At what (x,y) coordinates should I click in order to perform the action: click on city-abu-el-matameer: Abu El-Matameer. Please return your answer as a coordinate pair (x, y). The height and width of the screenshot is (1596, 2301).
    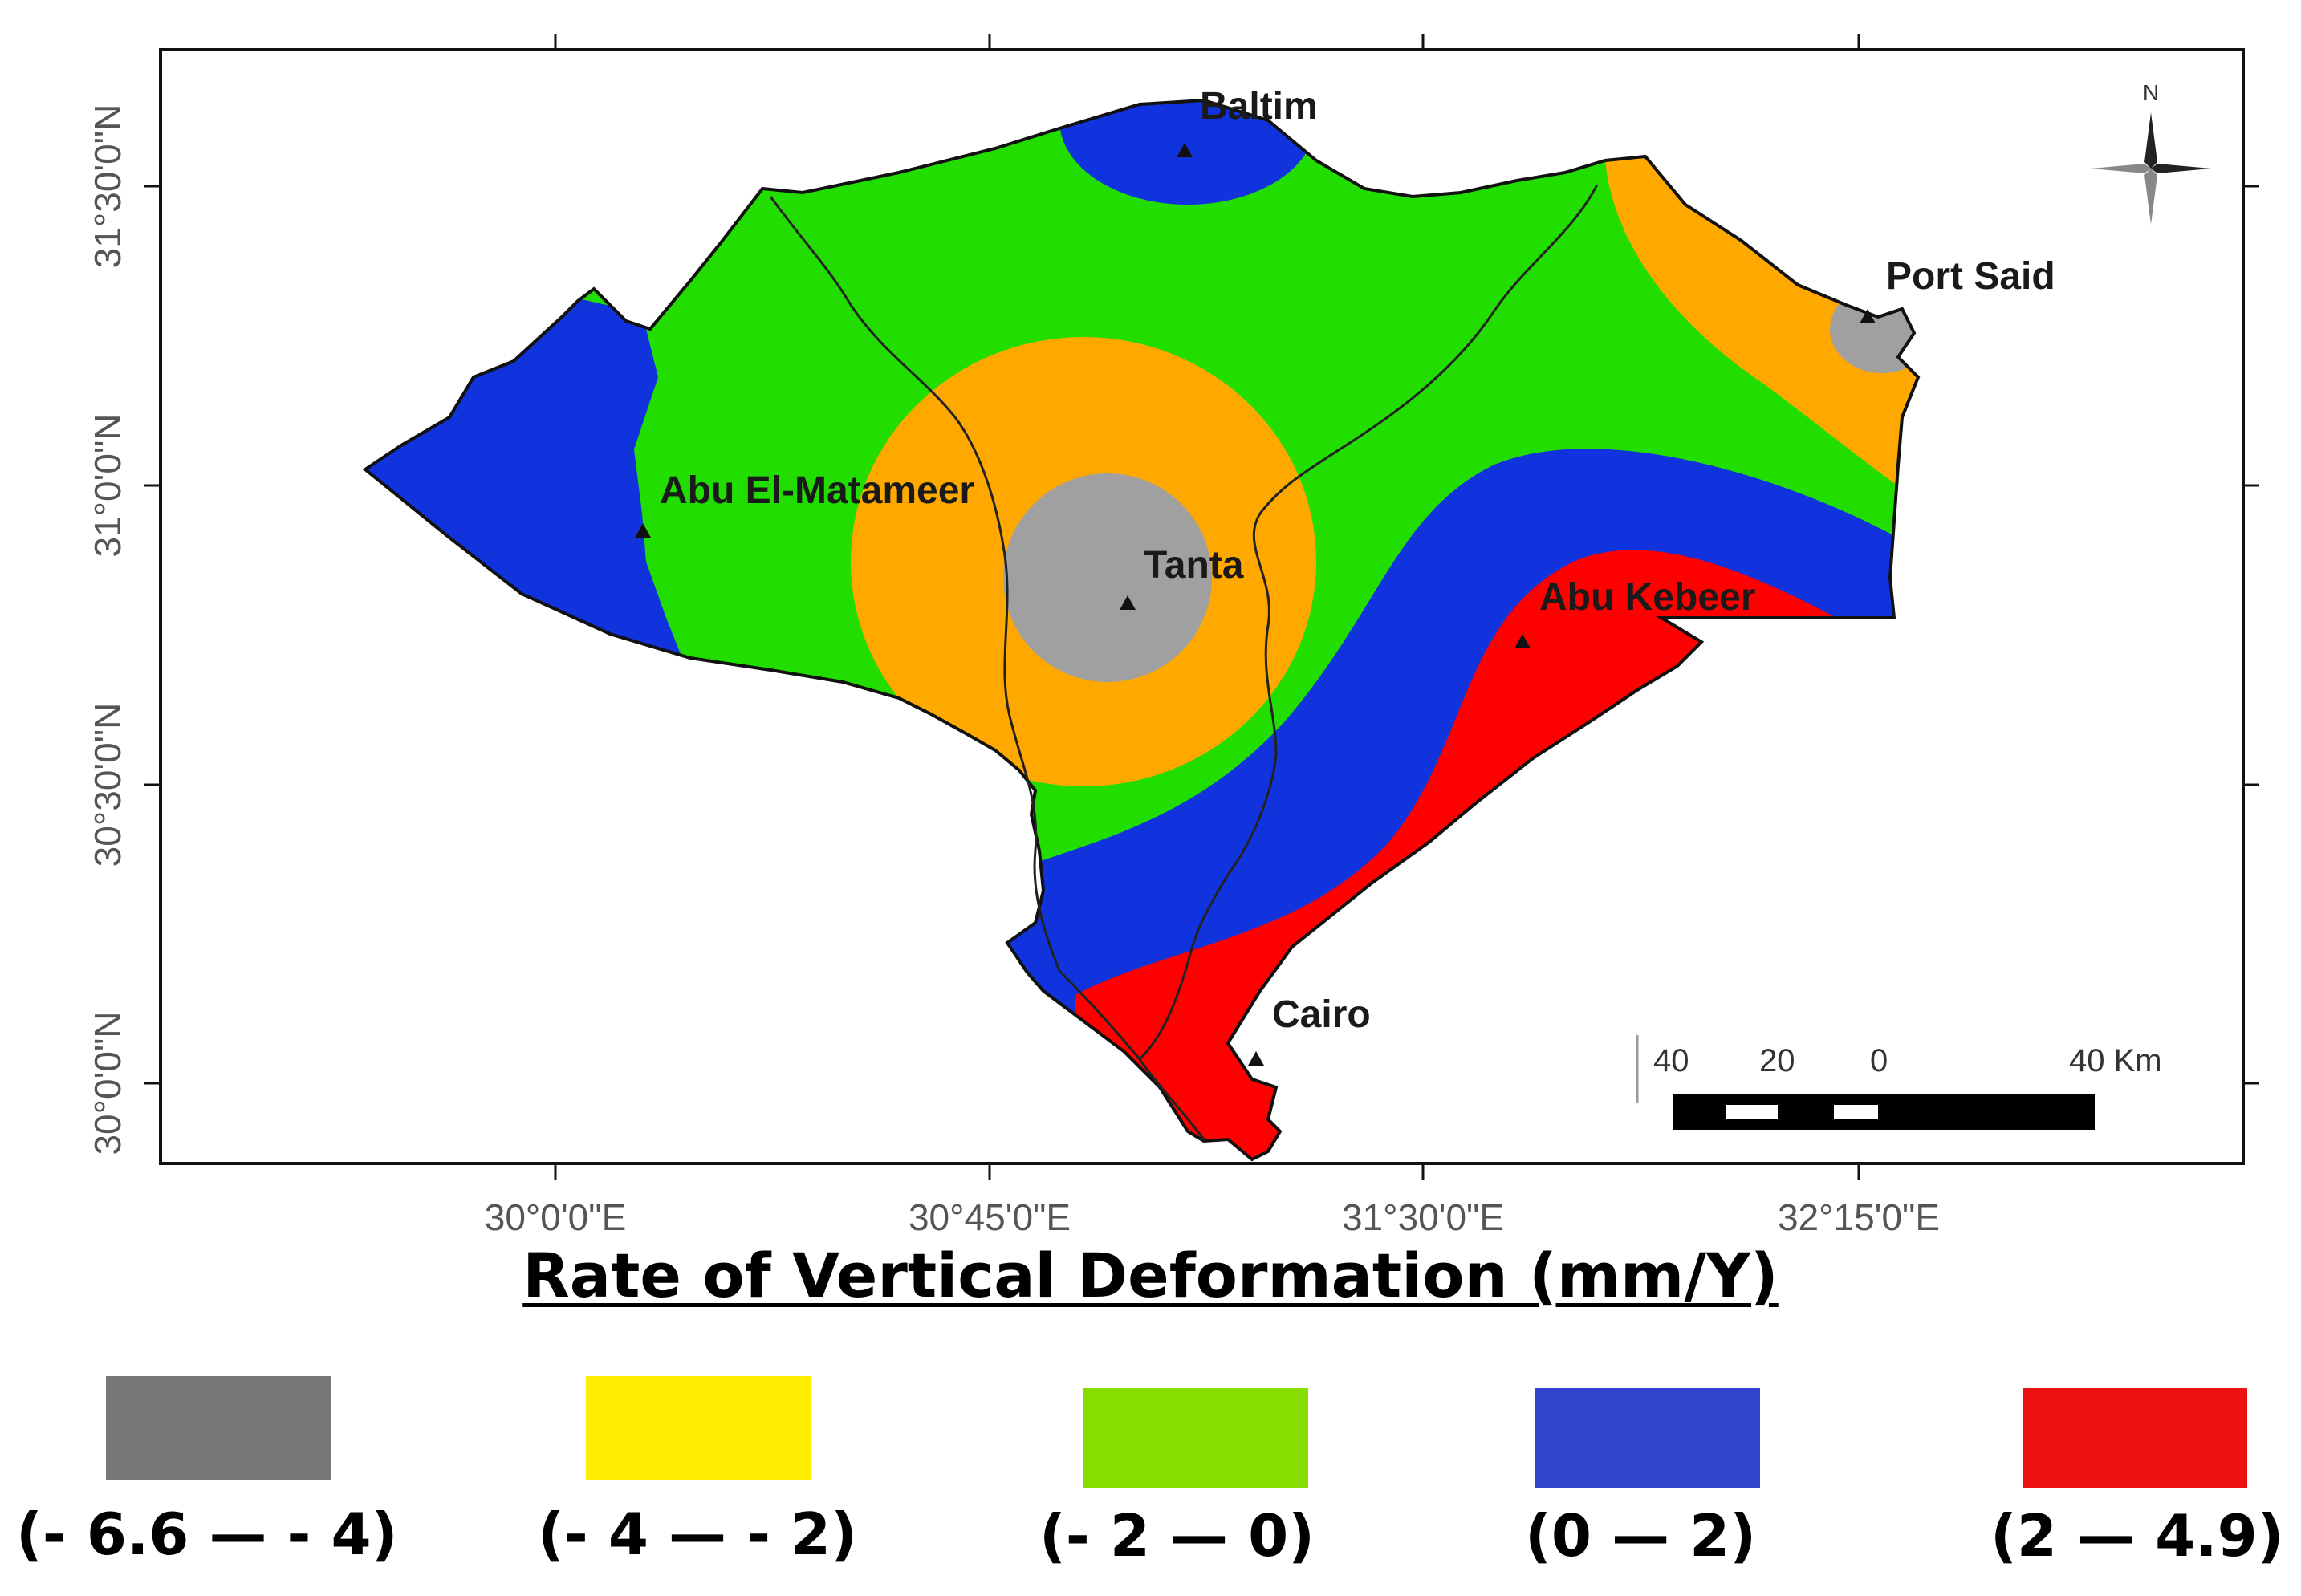
    Looking at the image, I should click on (804, 504).